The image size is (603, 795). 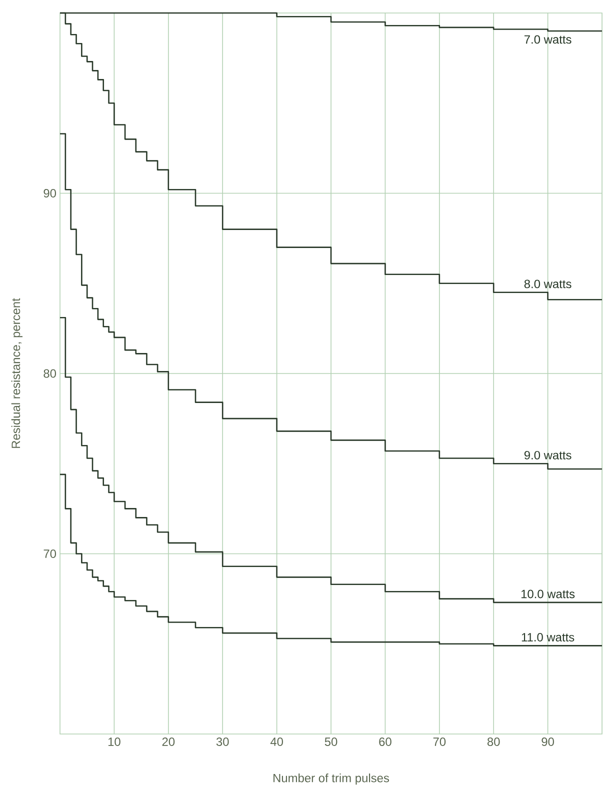 What do you see at coordinates (331, 742) in the screenshot?
I see `x-tick-label: 50` at bounding box center [331, 742].